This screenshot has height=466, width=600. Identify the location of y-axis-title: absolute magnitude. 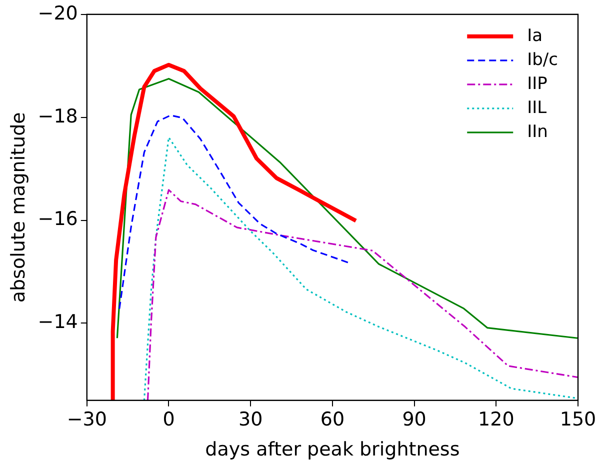
(18, 207).